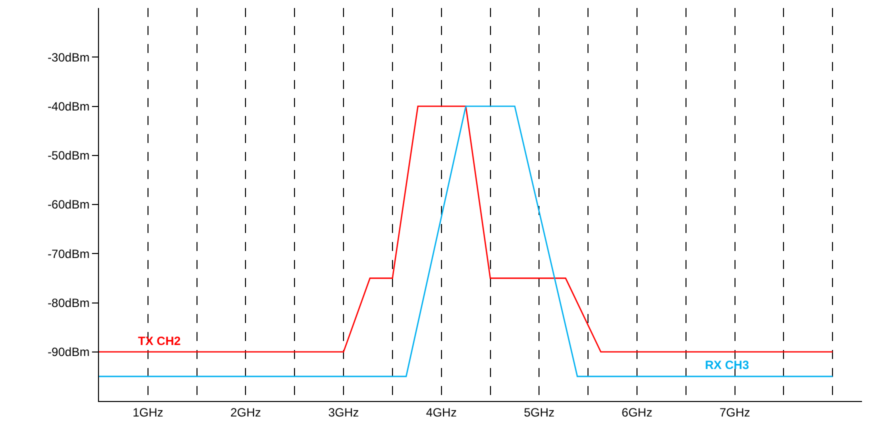 Image resolution: width=879 pixels, height=427 pixels. I want to click on x-tick-label: 3GHz, so click(343, 412).